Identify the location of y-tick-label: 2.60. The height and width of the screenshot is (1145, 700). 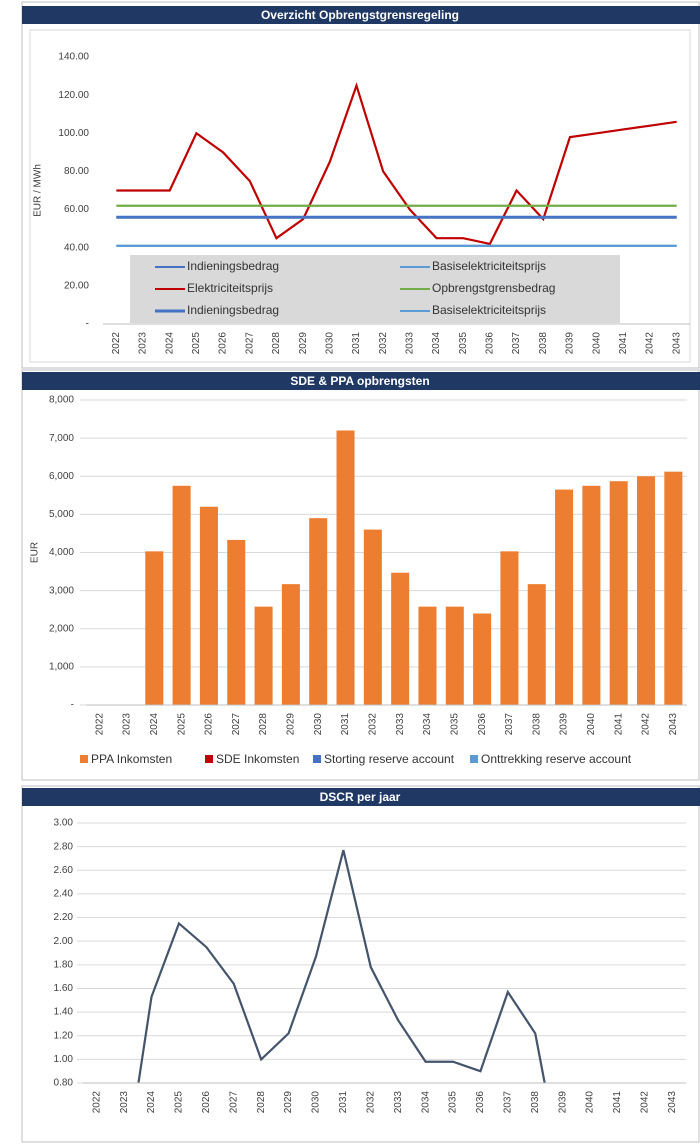
(64, 870).